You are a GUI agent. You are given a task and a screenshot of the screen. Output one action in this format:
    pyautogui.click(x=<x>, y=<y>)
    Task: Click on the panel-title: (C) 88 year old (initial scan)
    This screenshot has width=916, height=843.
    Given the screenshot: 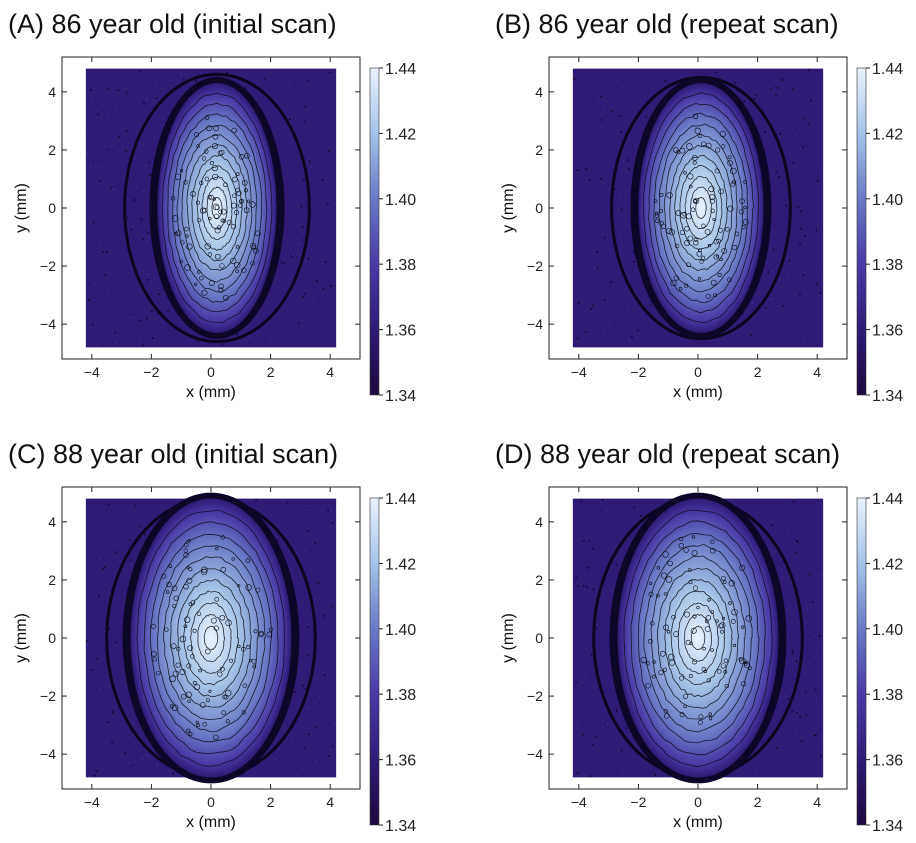 What is the action you would take?
    pyautogui.click(x=173, y=454)
    